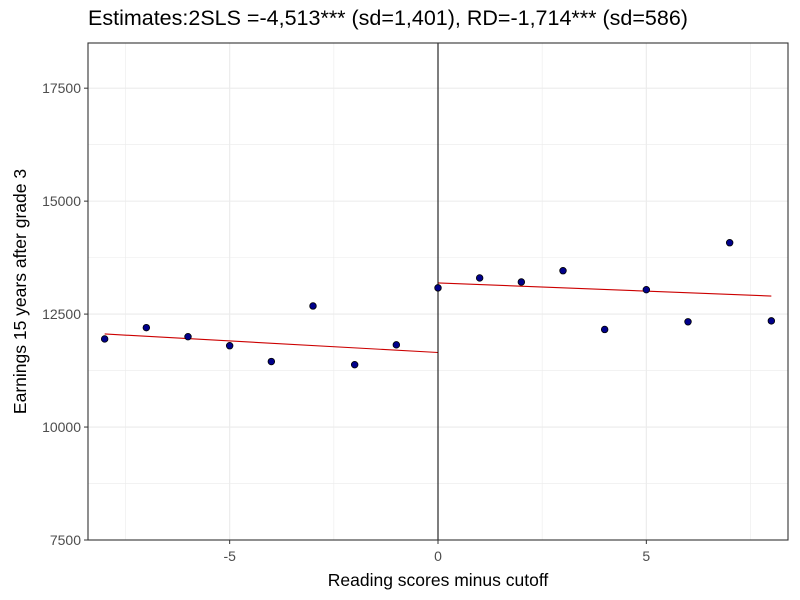  Describe the element at coordinates (61, 314) in the screenshot. I see `y-tick-label: 12500` at that location.